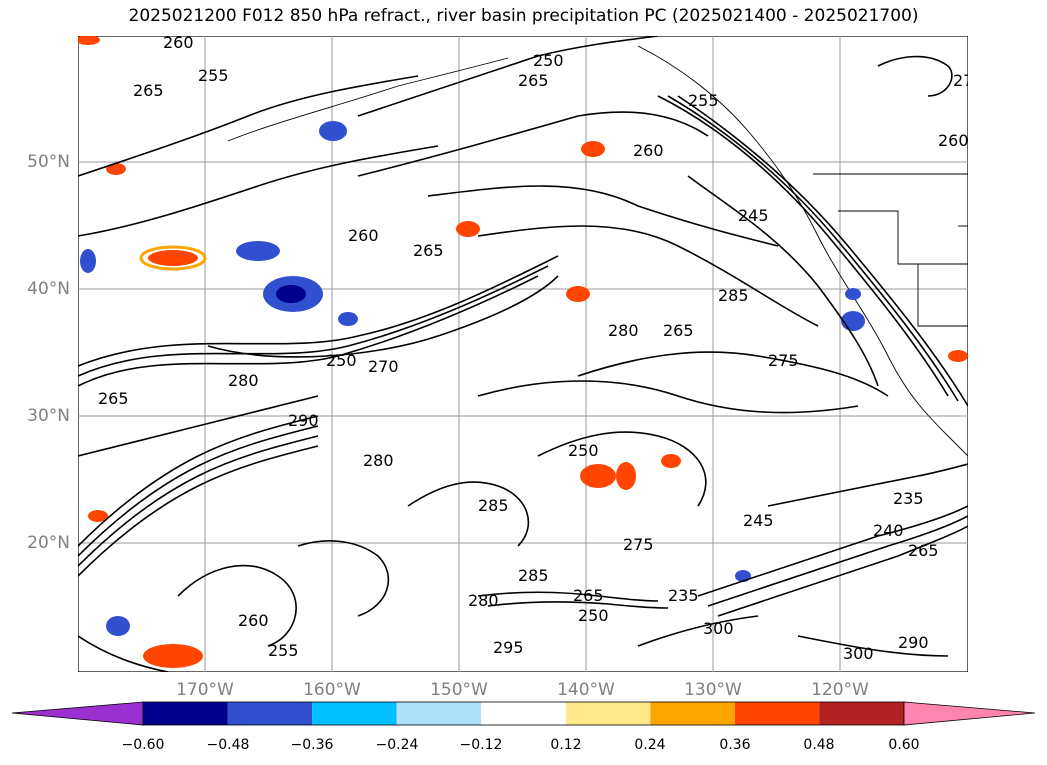  What do you see at coordinates (840, 690) in the screenshot?
I see `lon-label-120w: 120°W` at bounding box center [840, 690].